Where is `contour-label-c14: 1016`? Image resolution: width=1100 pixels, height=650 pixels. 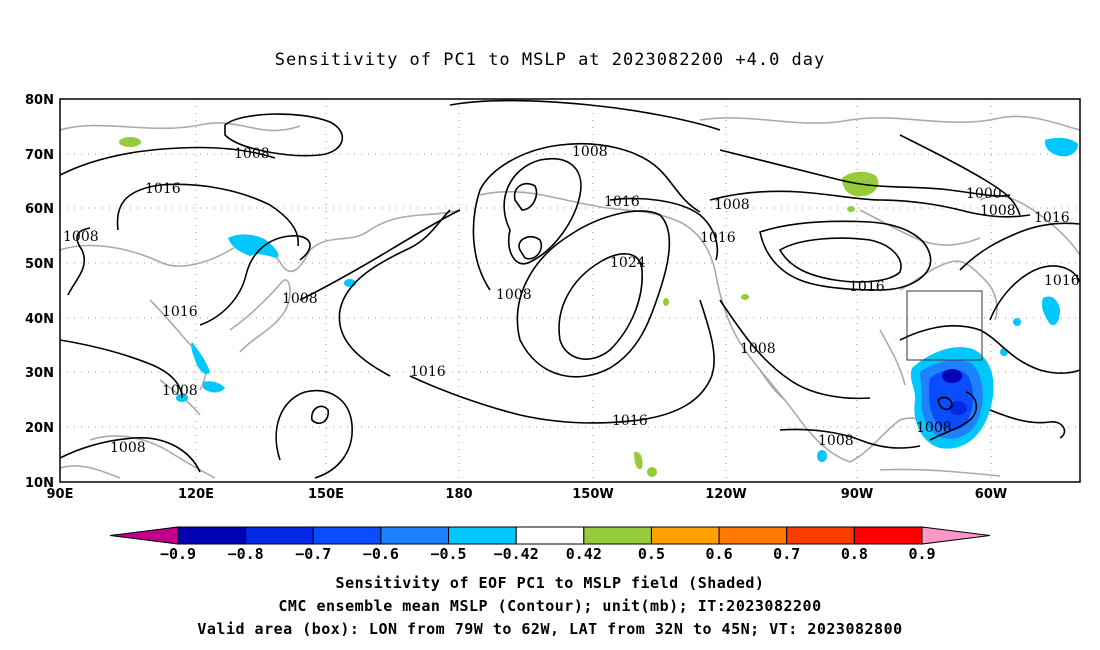 contour-label-c14: 1016 is located at coordinates (718, 238).